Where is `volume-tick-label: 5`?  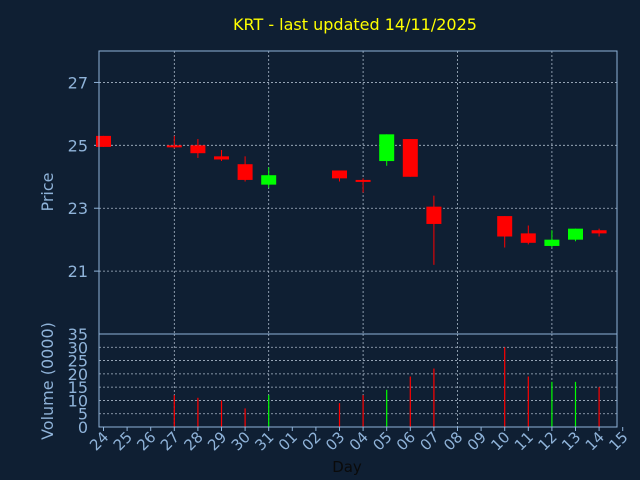 volume-tick-label: 5 is located at coordinates (83, 414).